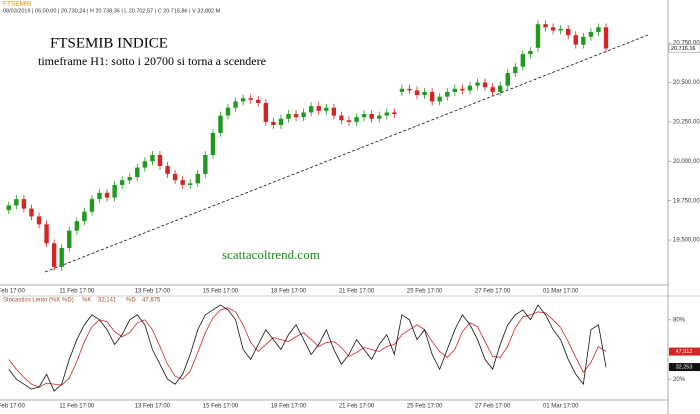 Image resolution: width=700 pixels, height=414 pixels. I want to click on x-tick-label: 18 Feb 17:00, so click(289, 292).